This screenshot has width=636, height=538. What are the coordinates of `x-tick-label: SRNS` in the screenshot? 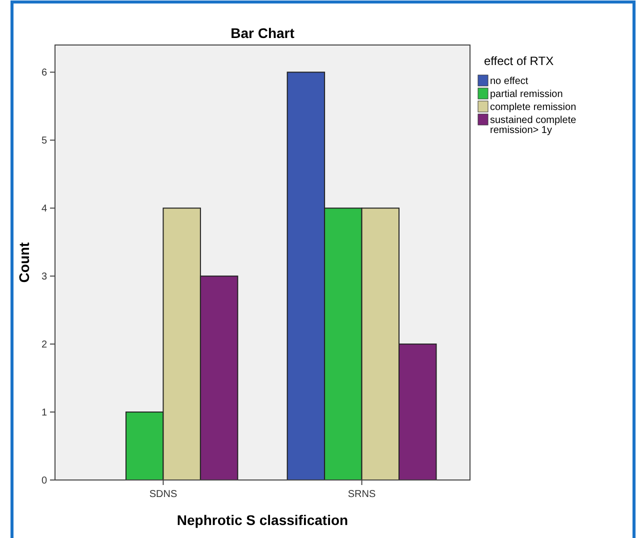 It's located at (362, 494).